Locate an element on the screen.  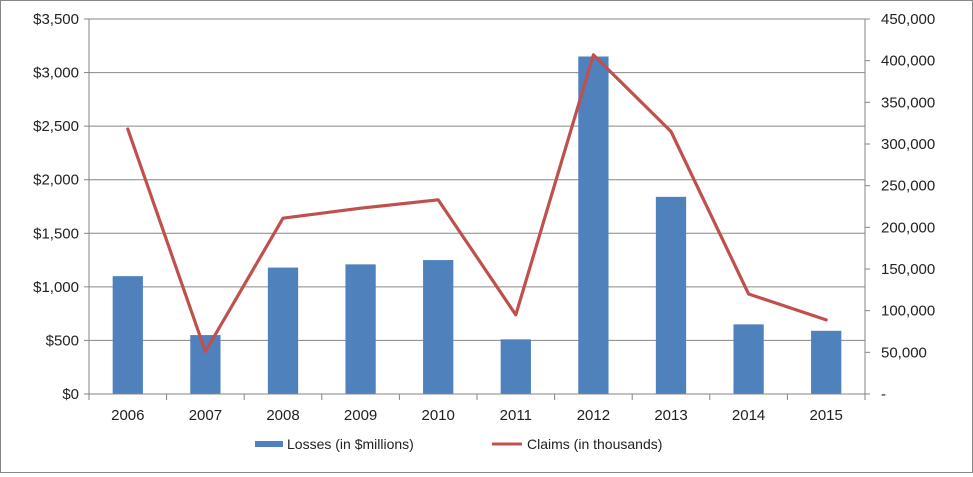
y-left-tick-label: $2,000 is located at coordinates (56, 180).